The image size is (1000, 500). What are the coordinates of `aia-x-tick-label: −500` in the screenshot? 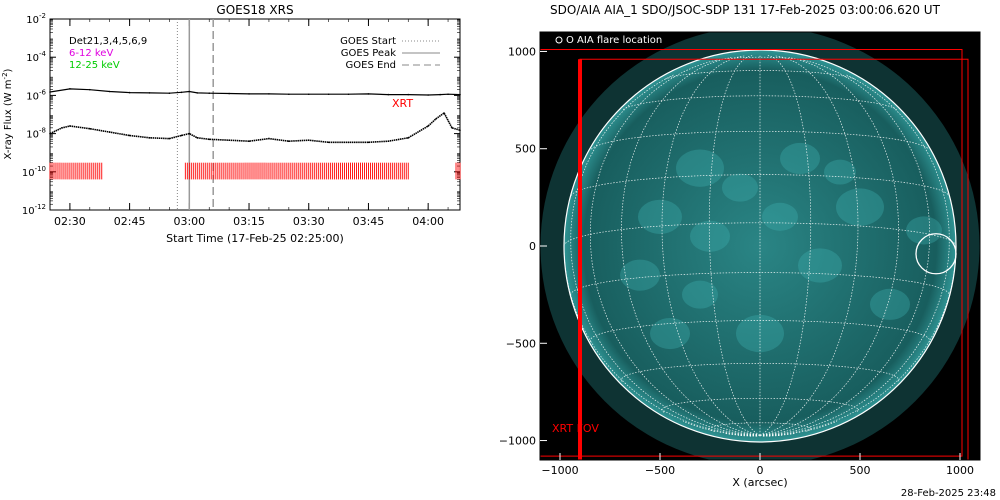 It's located at (660, 470).